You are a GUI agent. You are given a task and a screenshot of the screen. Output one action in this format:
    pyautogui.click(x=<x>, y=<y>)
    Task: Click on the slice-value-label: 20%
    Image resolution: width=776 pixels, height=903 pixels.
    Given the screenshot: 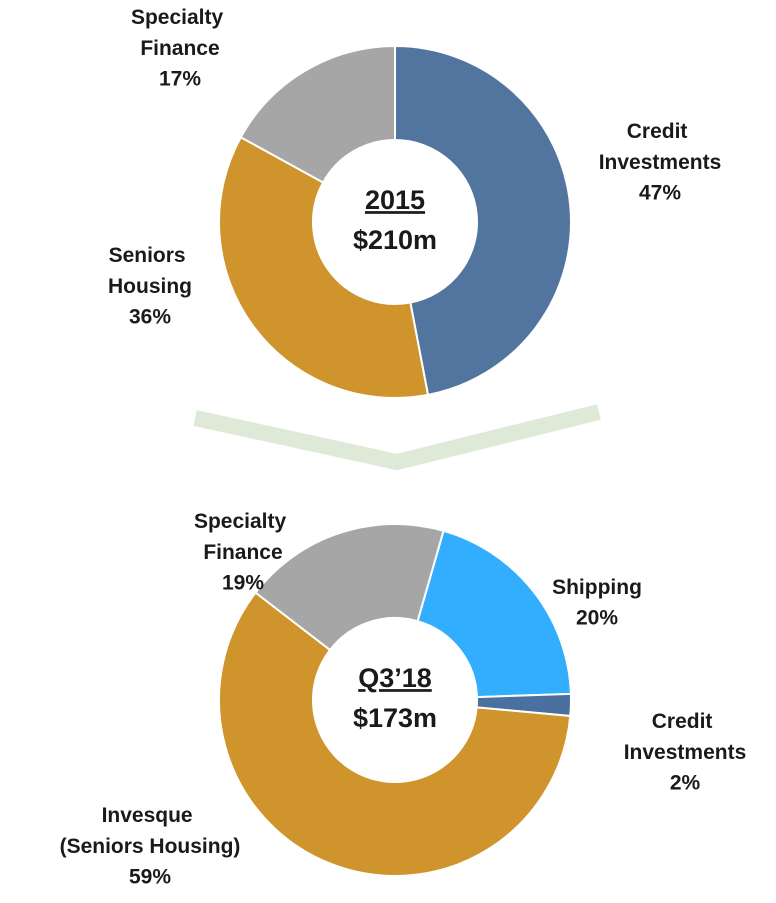 What is the action you would take?
    pyautogui.click(x=597, y=618)
    